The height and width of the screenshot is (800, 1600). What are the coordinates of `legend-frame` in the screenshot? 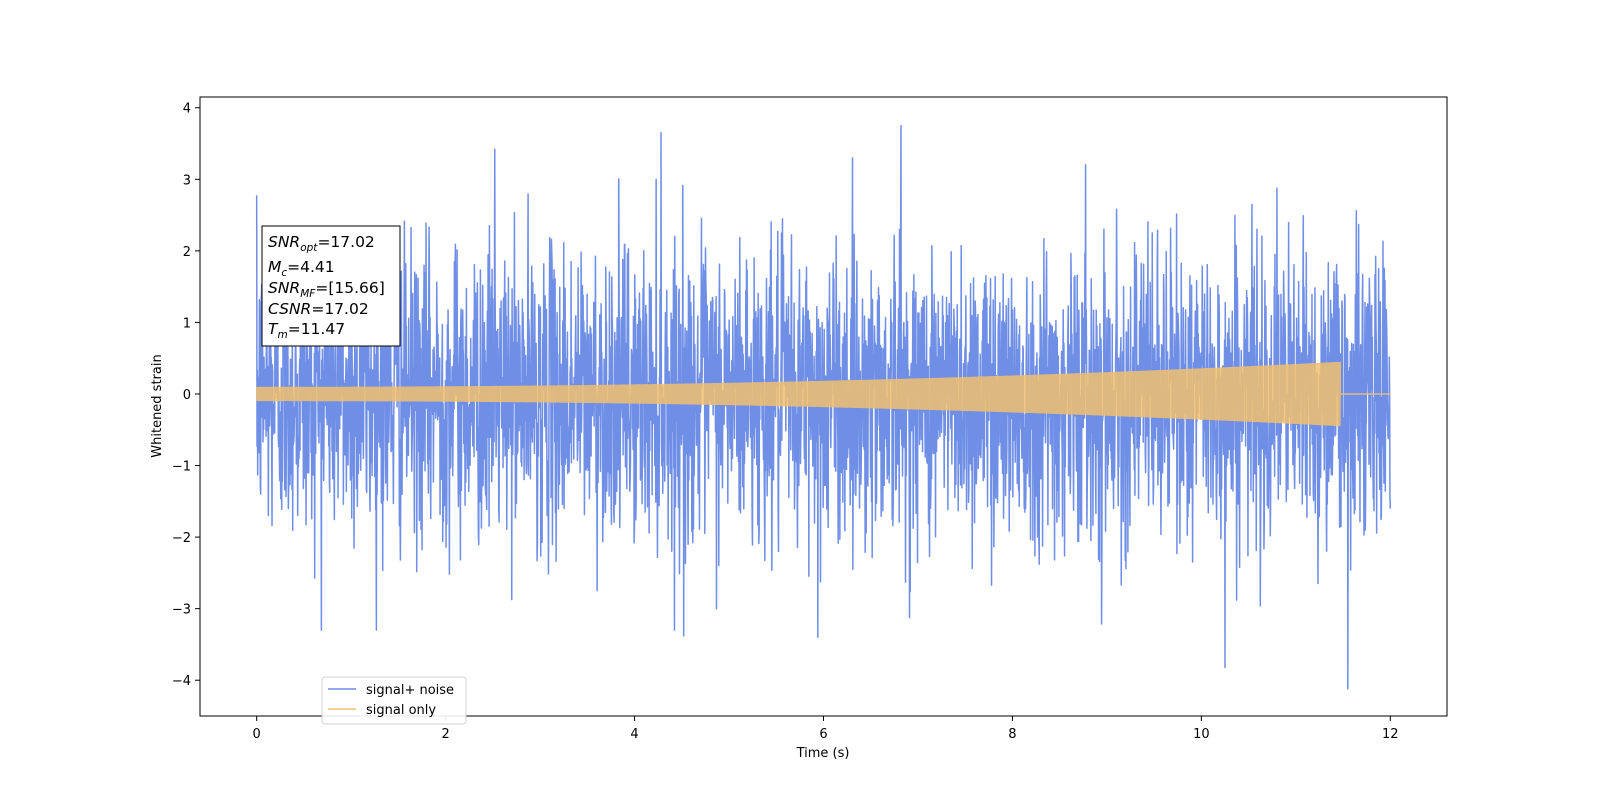 It's located at (394, 700).